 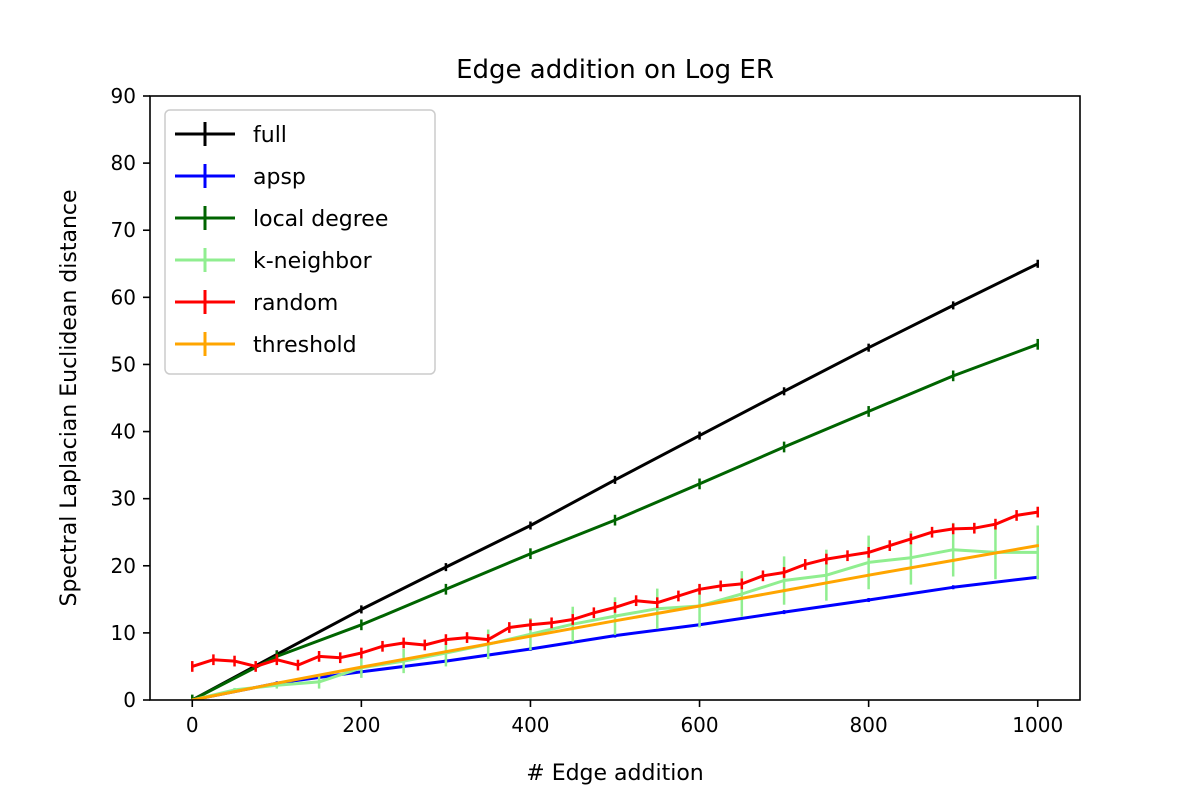 I want to click on y-axis-label: Spectral Laplacian Euclidean distance, so click(x=69, y=397).